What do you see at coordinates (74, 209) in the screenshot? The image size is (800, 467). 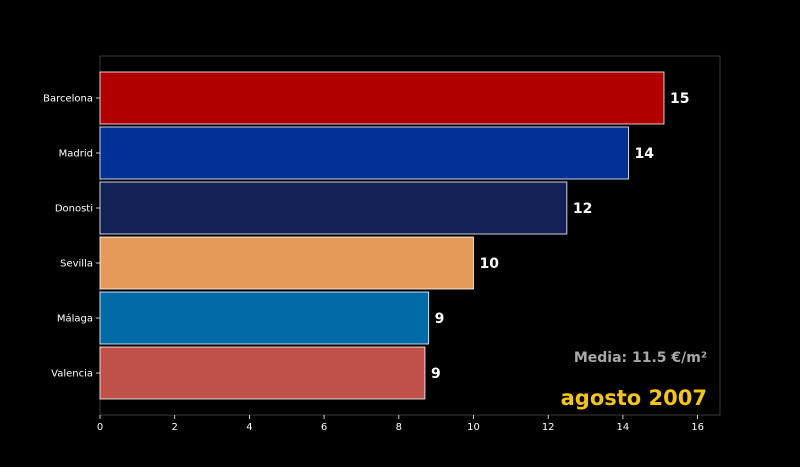 I see `category-label-donosti: Donosti` at bounding box center [74, 209].